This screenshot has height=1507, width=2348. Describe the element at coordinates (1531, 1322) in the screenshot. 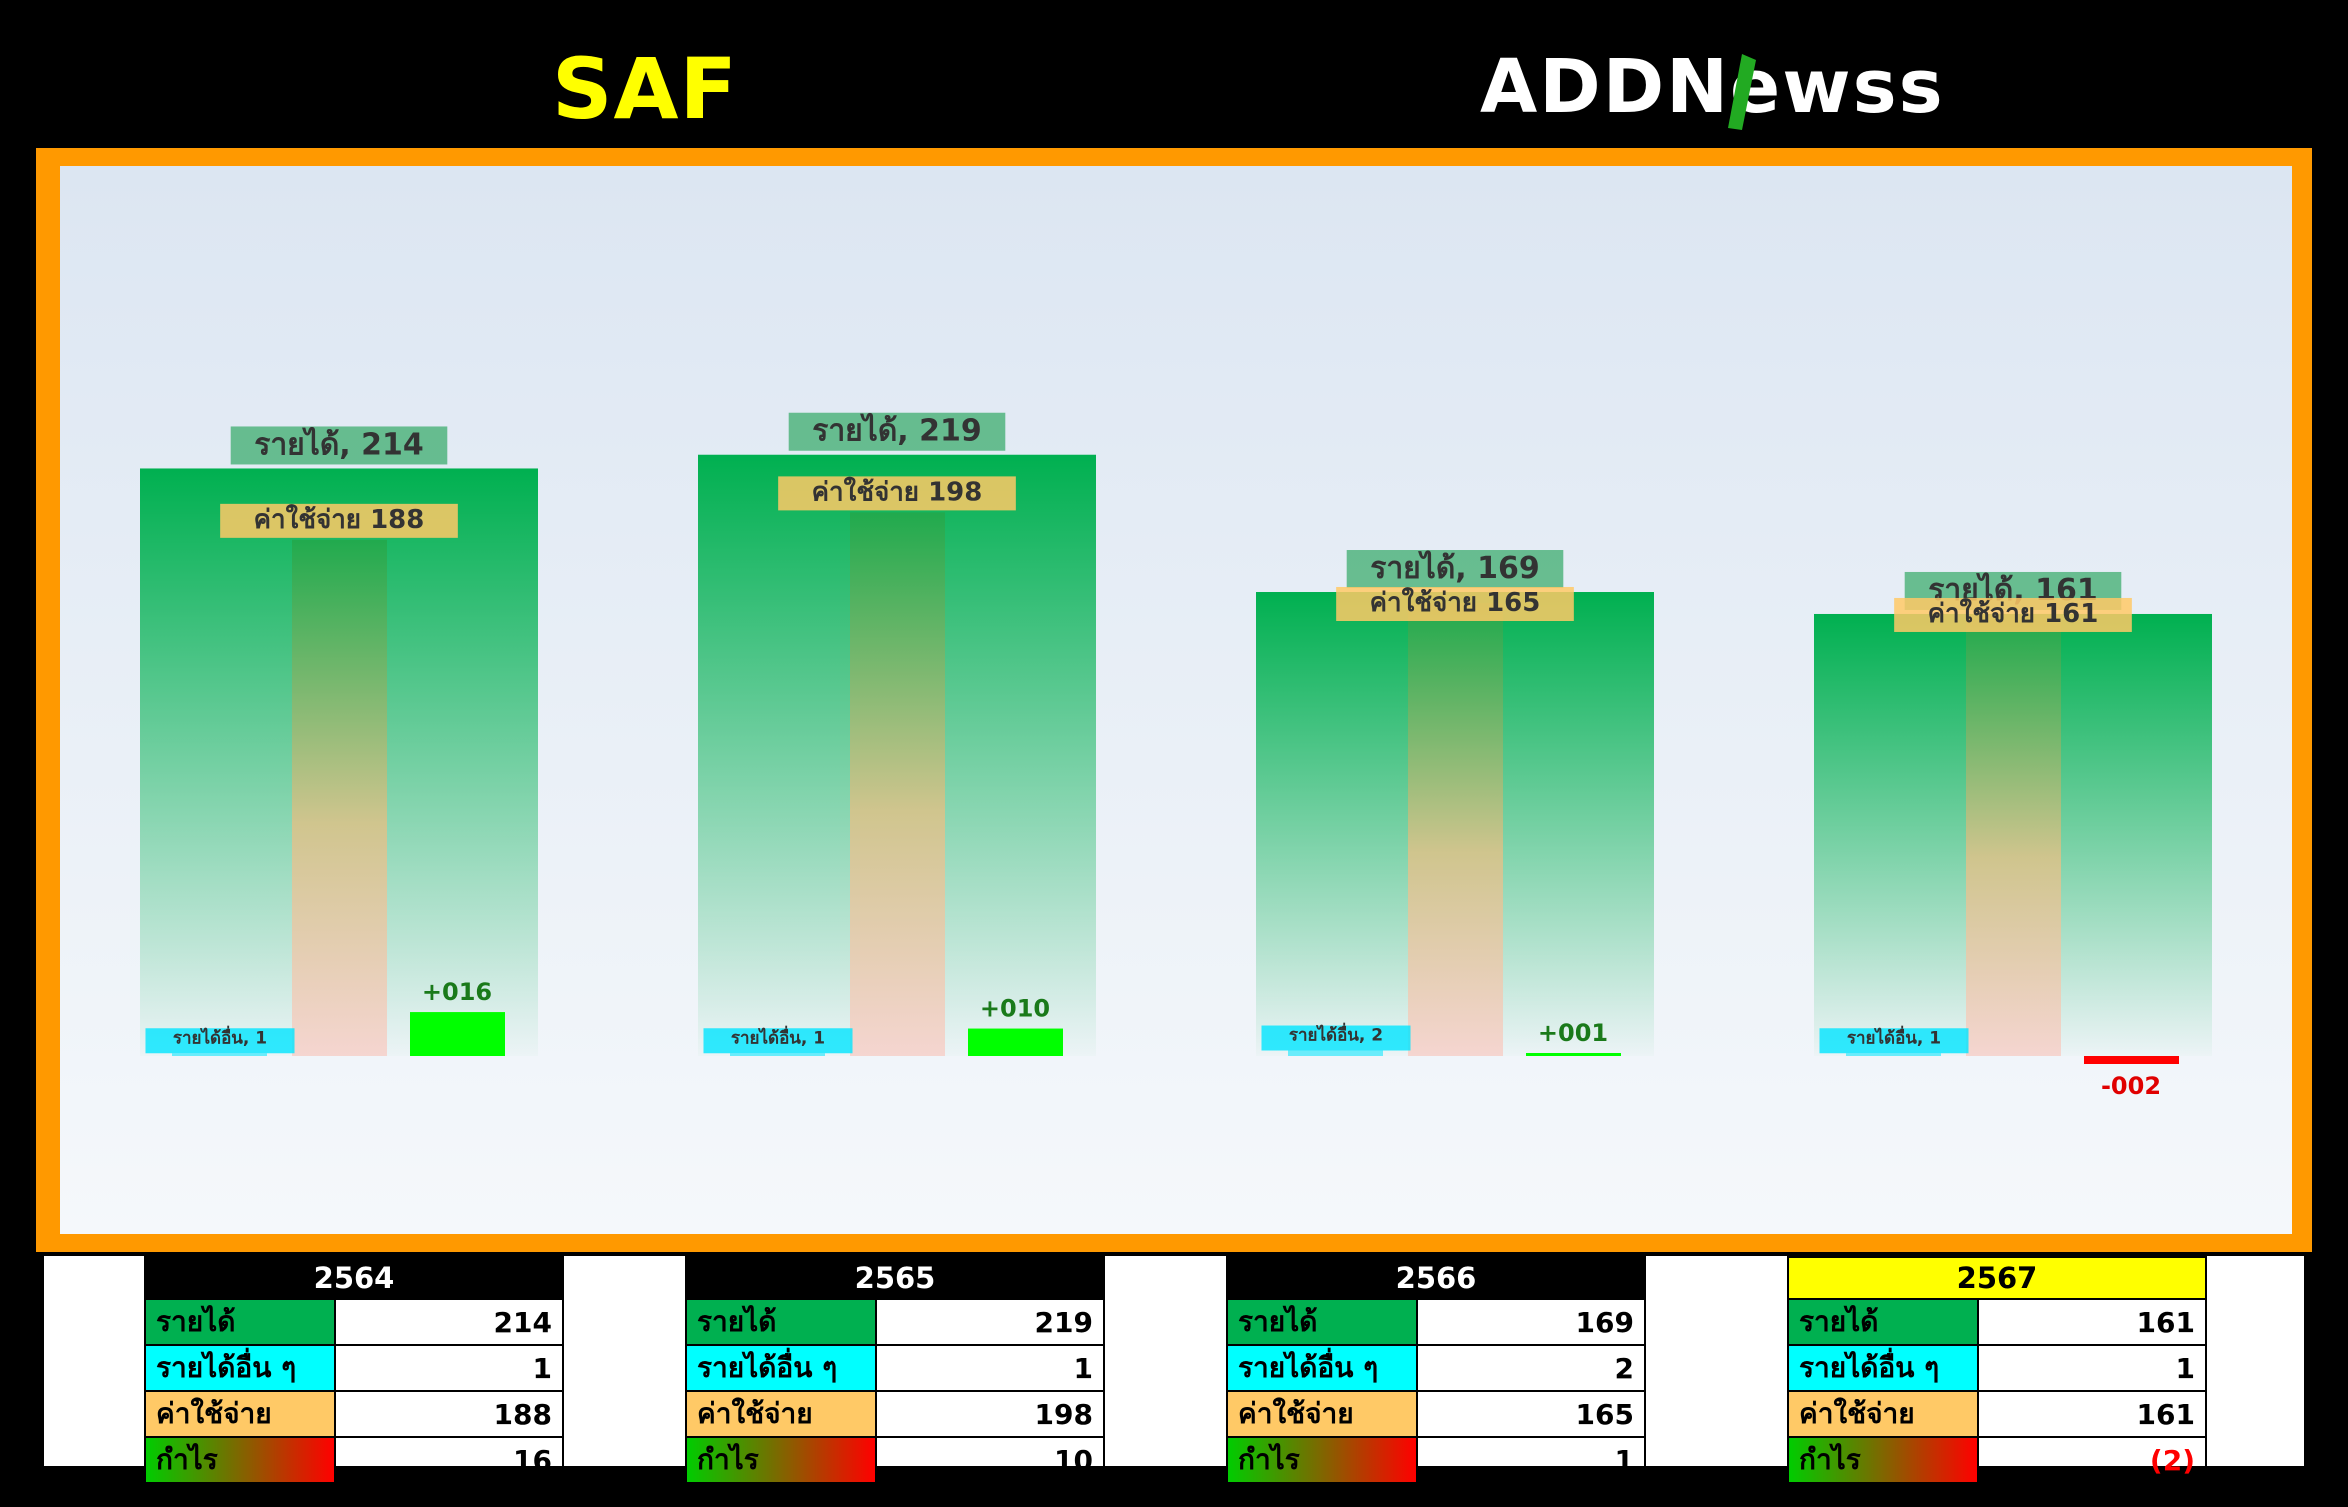

I see `row-value-revenue: 169` at that location.